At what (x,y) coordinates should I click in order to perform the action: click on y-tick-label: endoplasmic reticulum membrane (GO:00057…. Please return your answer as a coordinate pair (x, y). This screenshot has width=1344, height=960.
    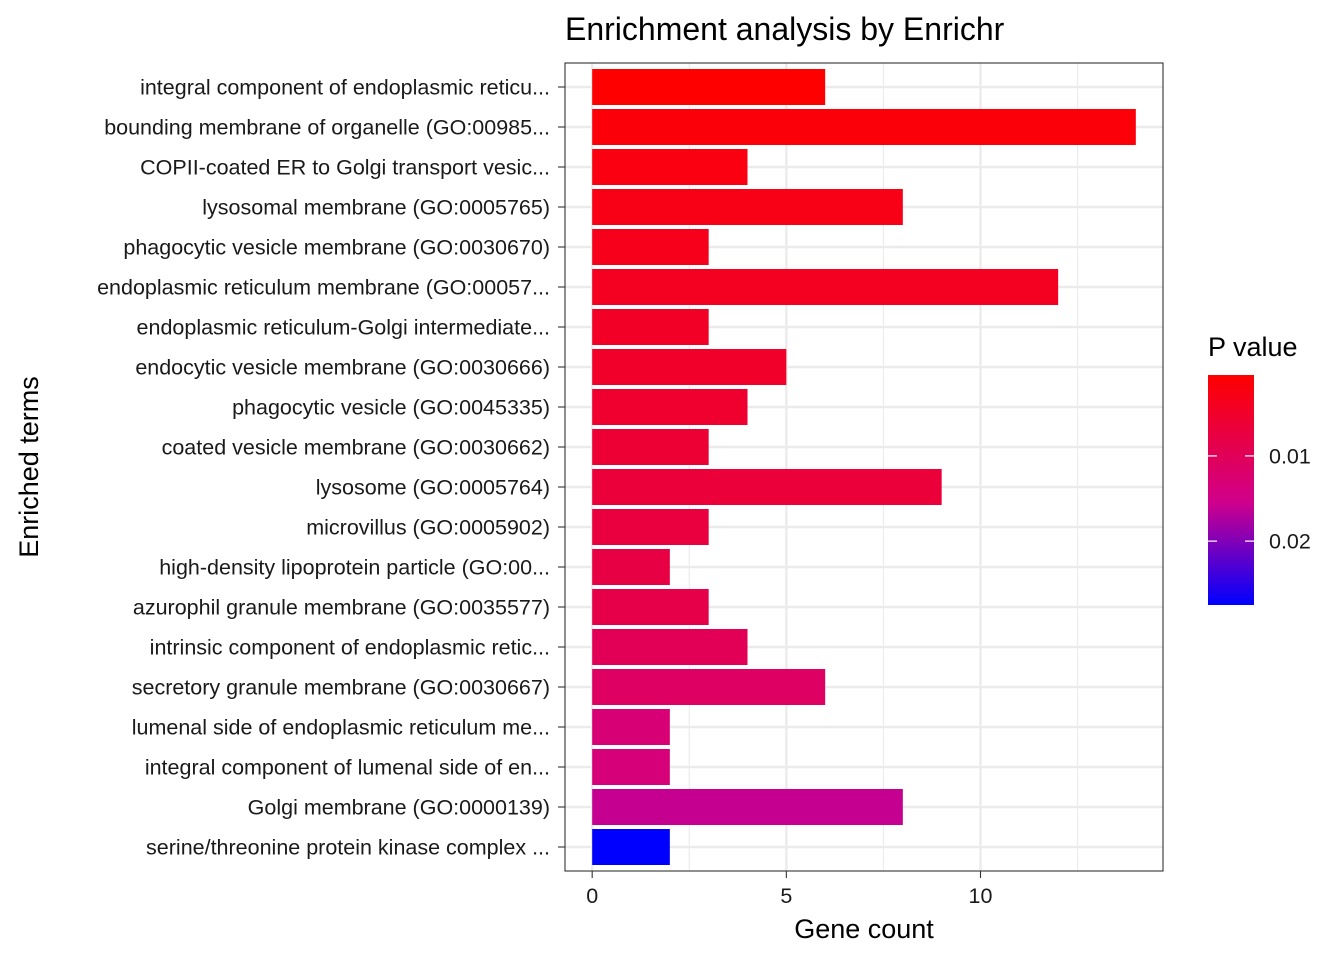
    Looking at the image, I should click on (323, 288).